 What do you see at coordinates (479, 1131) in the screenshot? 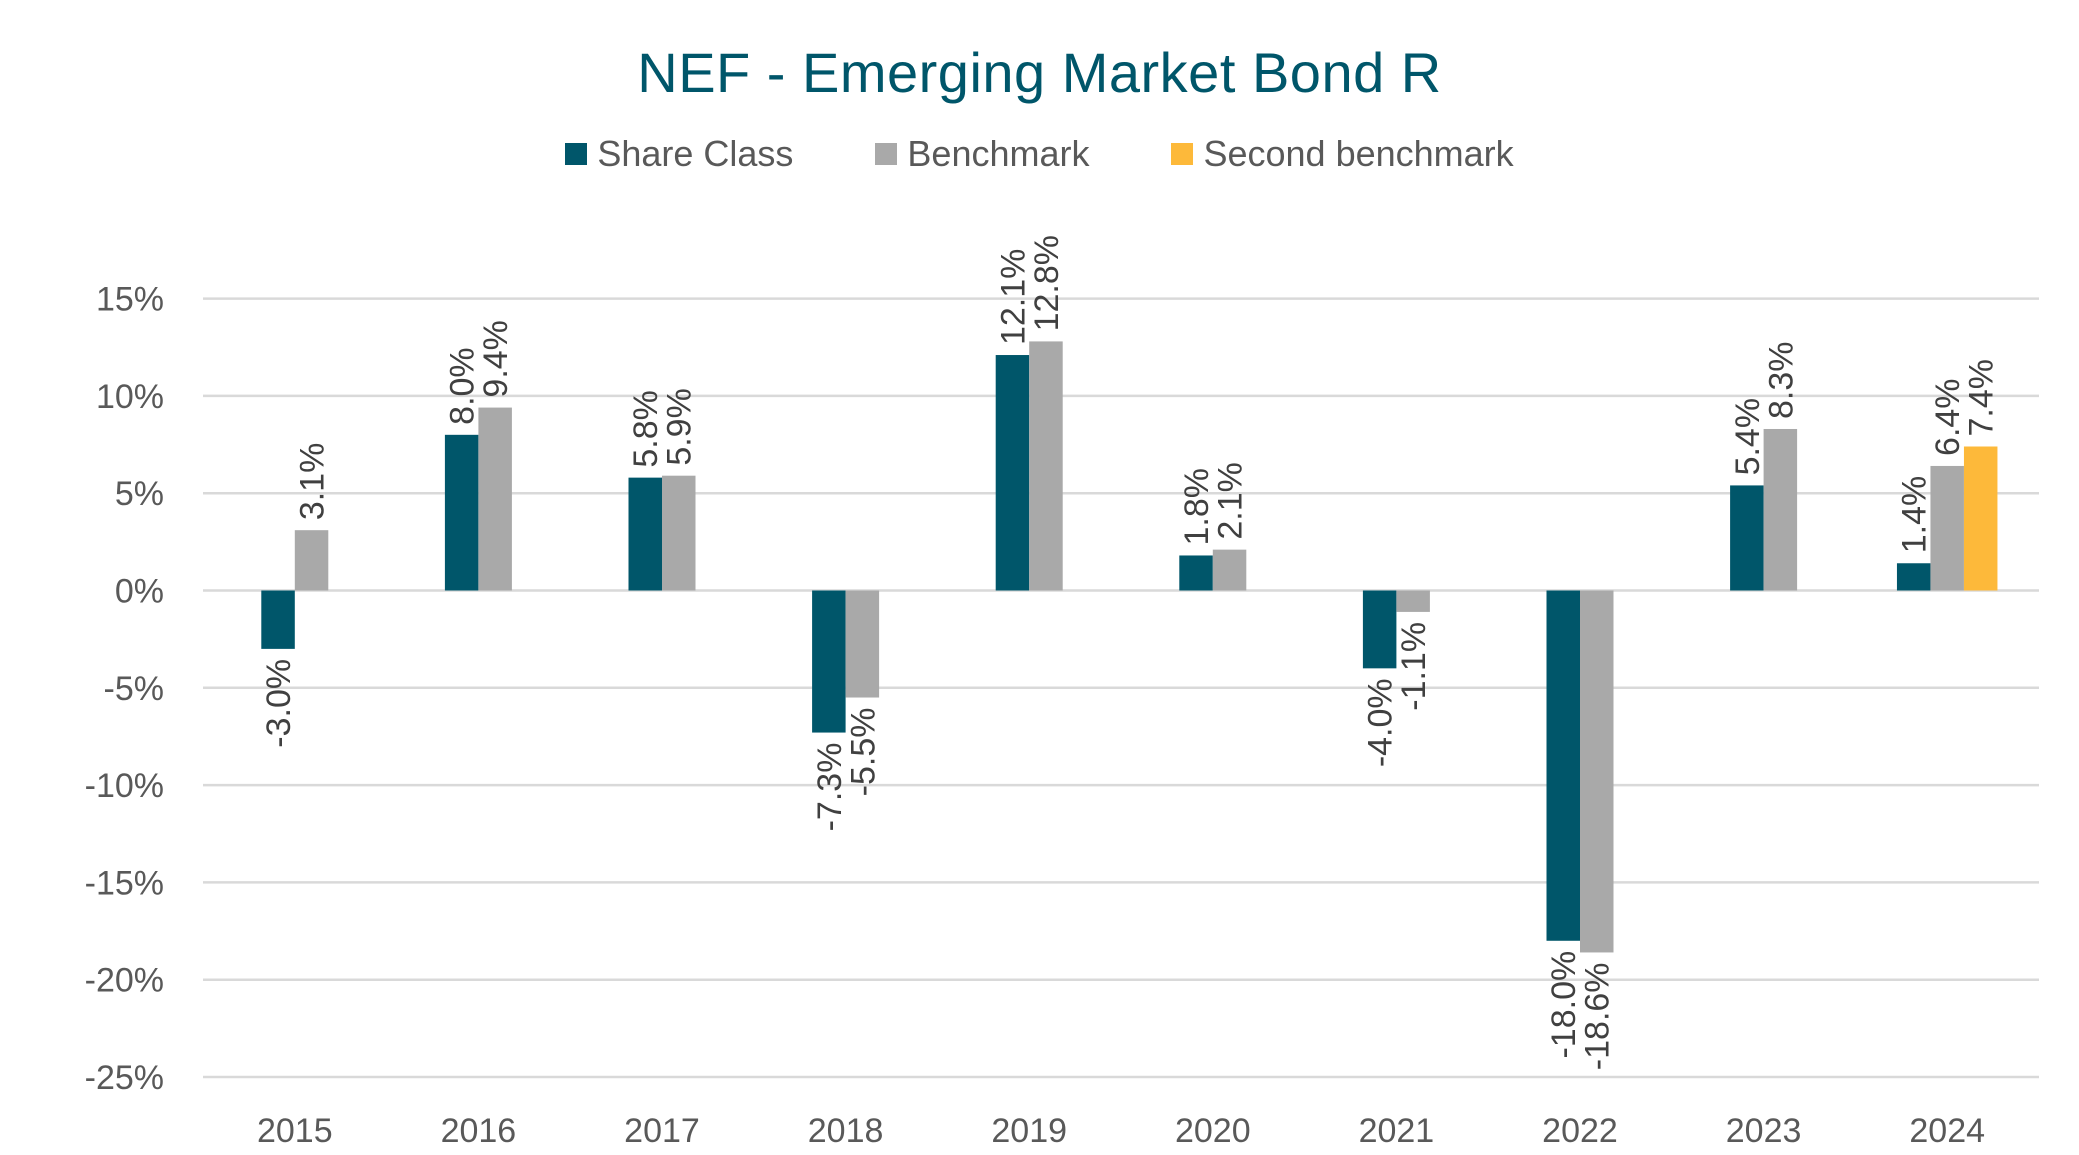
I see `x-tick-label: 2016` at bounding box center [479, 1131].